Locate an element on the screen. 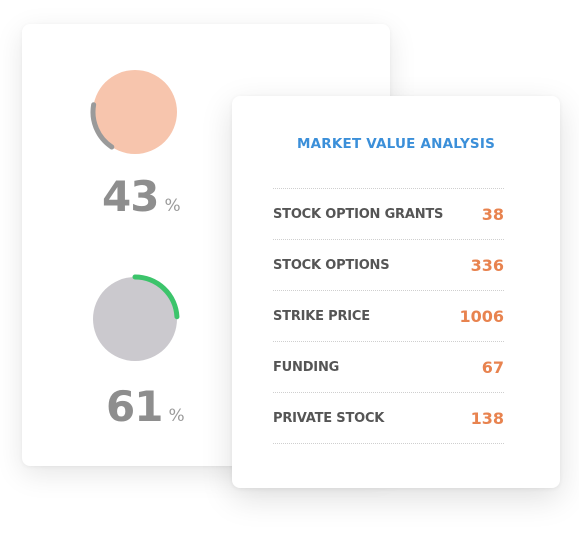  gauge-1-readout: 43% is located at coordinates (141, 196).